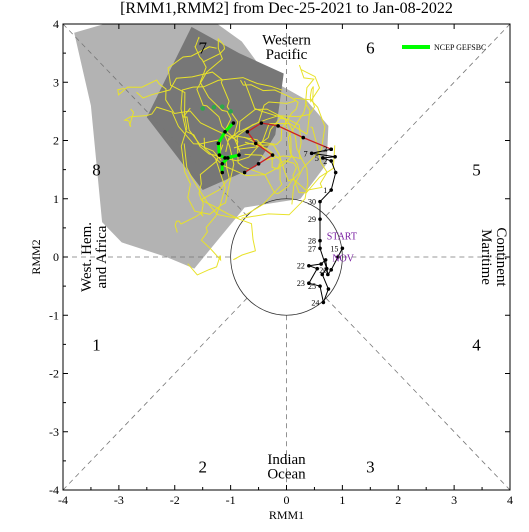 The height and width of the screenshot is (532, 529). Describe the element at coordinates (96, 344) in the screenshot. I see `phase-number-1: 1` at that location.